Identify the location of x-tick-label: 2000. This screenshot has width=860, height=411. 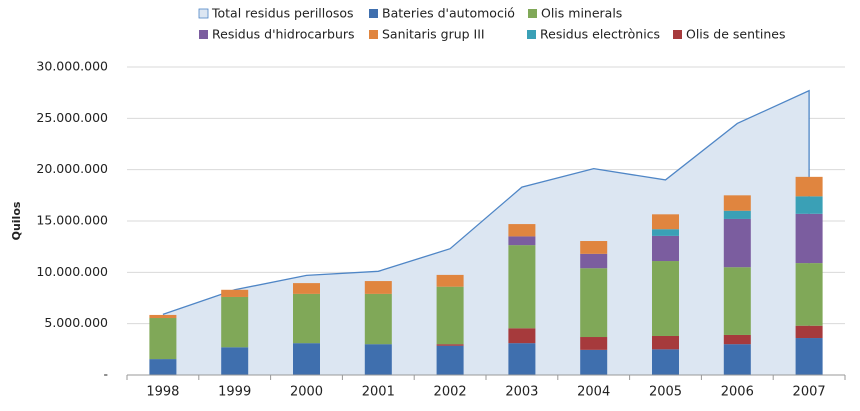
(306, 392).